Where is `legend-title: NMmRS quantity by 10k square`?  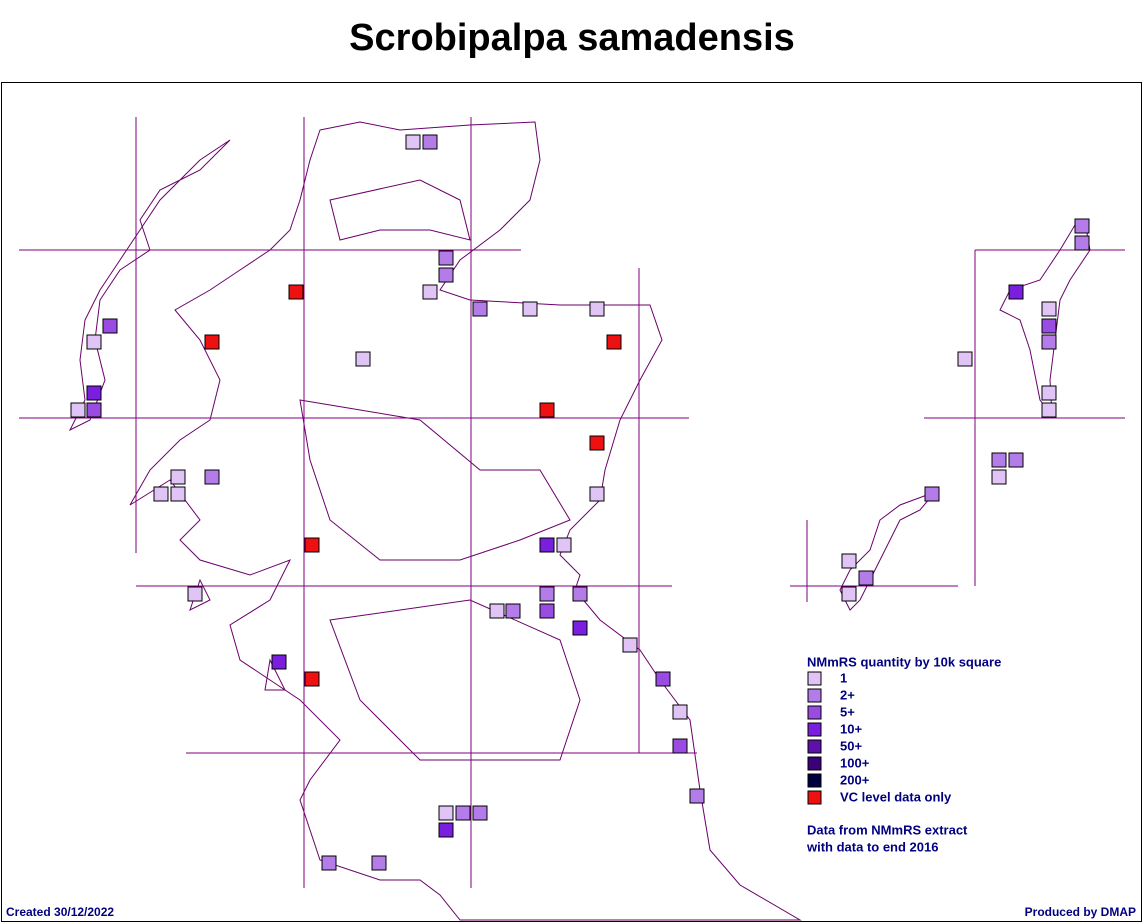 legend-title: NMmRS quantity by 10k square is located at coordinates (904, 661).